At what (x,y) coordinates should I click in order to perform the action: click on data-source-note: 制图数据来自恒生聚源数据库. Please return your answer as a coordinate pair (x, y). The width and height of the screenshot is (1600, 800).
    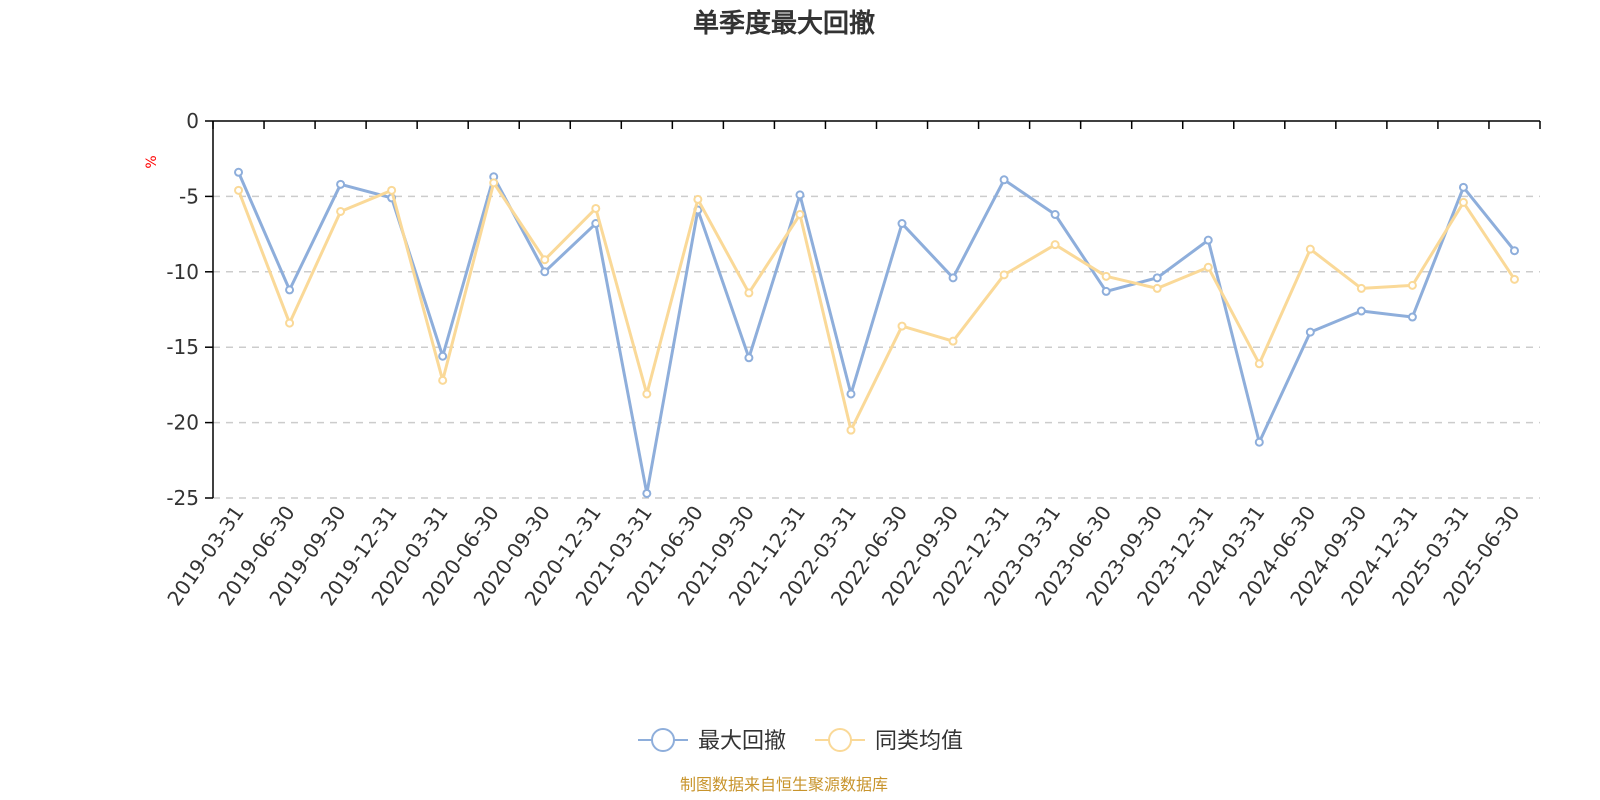
    Looking at the image, I should click on (784, 784).